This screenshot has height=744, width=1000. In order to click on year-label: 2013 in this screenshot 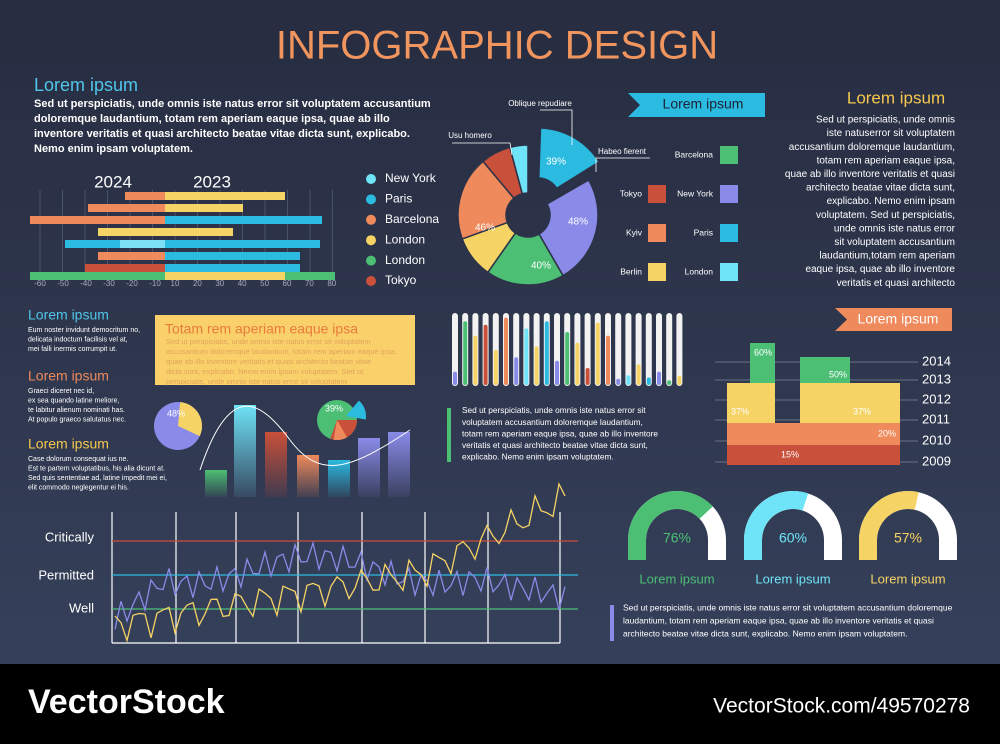, I will do `click(936, 378)`.